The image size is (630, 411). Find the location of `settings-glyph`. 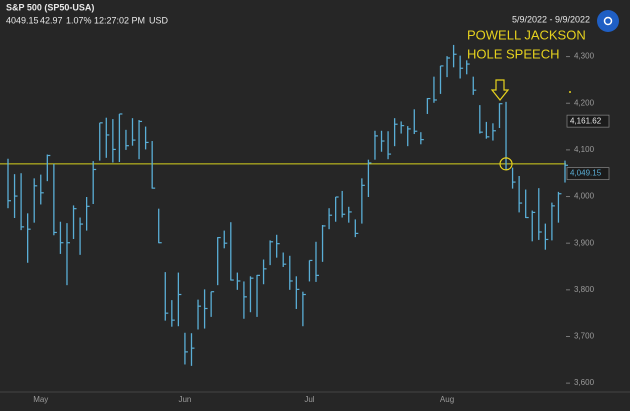

settings-glyph is located at coordinates (608, 21).